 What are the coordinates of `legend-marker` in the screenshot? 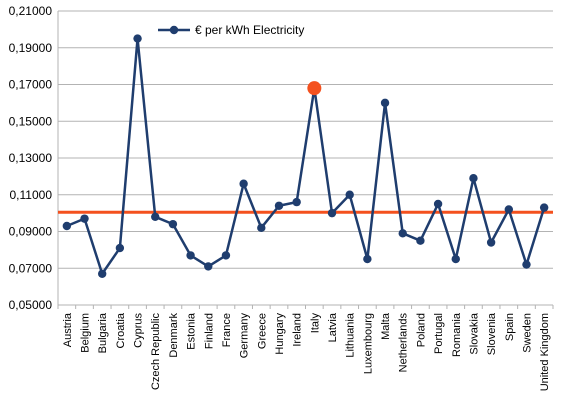 It's located at (174, 30).